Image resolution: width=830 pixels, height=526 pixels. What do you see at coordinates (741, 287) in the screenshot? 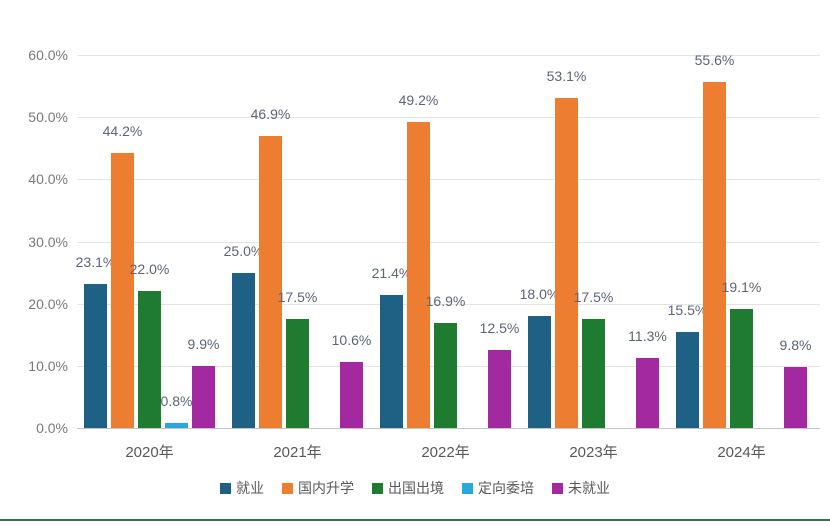
I see `bar-value-label: 19.1%` at bounding box center [741, 287].